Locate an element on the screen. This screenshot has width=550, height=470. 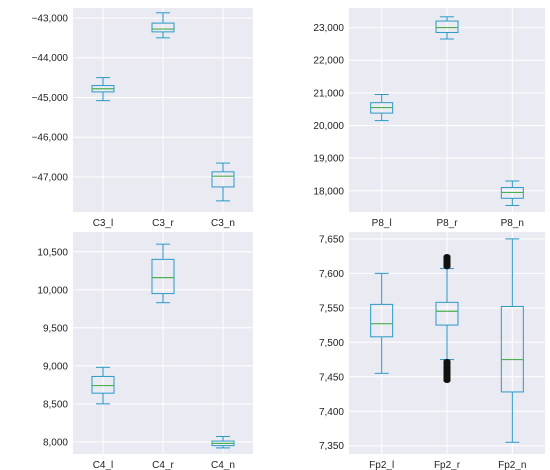
x-tick-label: C4_r is located at coordinates (163, 465).